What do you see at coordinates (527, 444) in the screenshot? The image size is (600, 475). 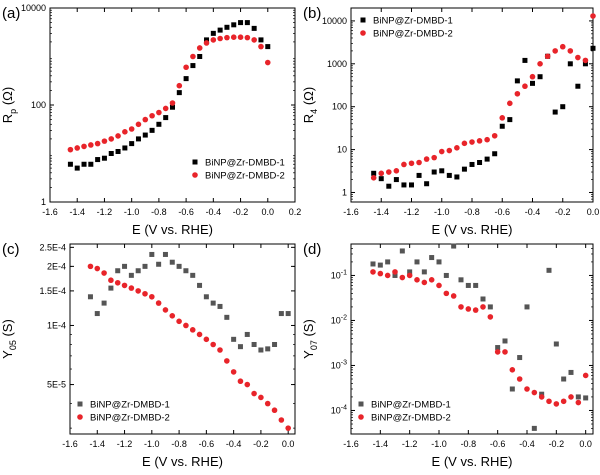 I see `x-tick-label: -0.4` at bounding box center [527, 444].